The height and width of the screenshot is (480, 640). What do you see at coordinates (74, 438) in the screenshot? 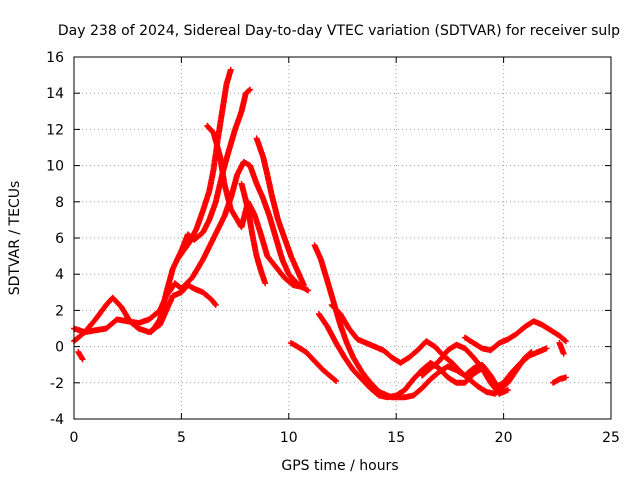
I see `x-tick-label: 0` at bounding box center [74, 438].